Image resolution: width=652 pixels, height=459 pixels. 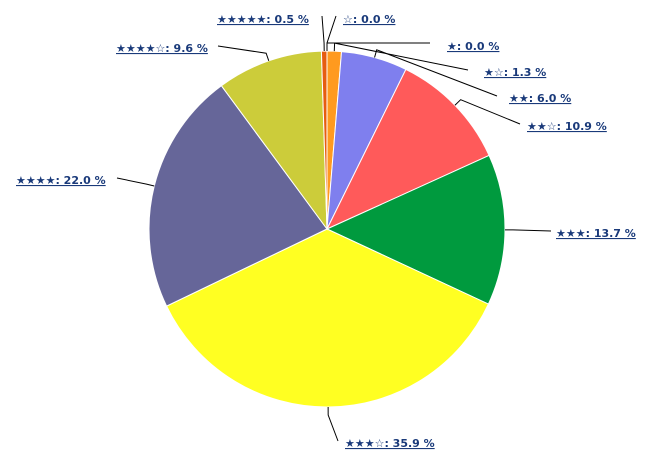 What do you see at coordinates (390, 443) in the screenshot?
I see `slice-label: ★★★☆: 35.9 %` at bounding box center [390, 443].